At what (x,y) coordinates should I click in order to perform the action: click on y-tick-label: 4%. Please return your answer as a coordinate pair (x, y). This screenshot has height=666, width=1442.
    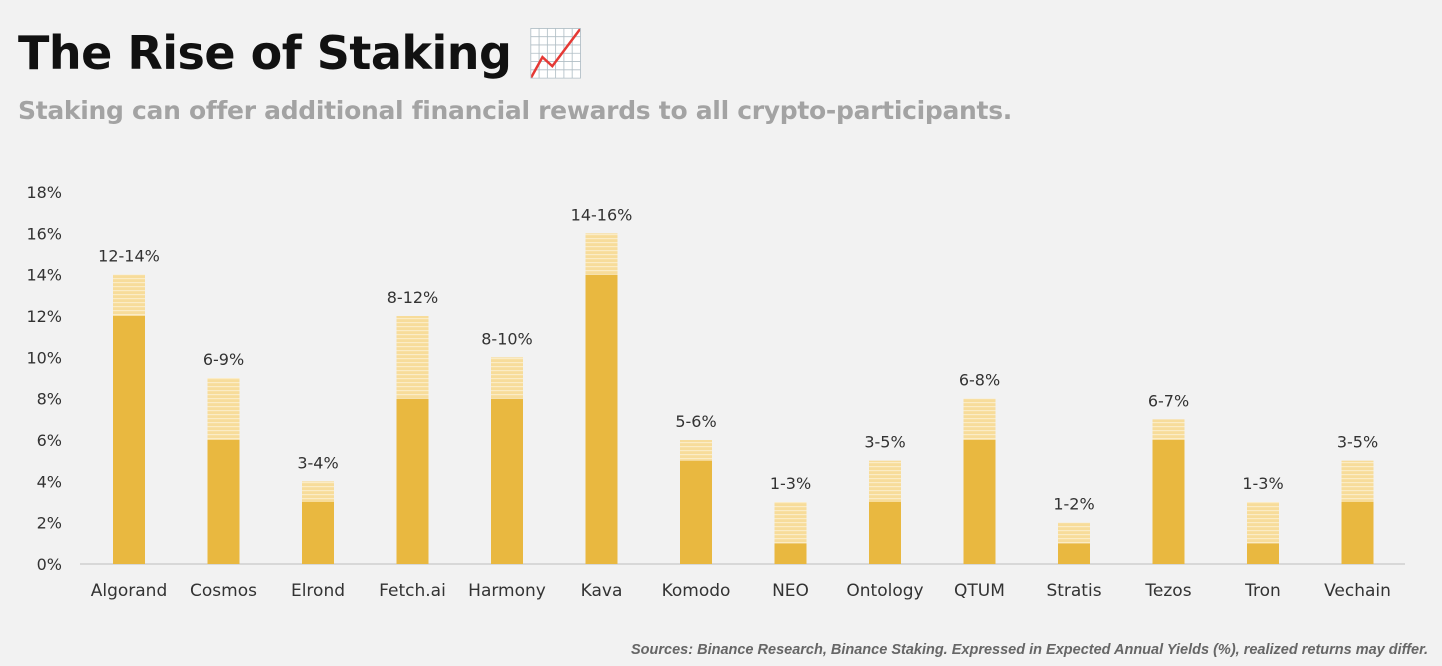
    Looking at the image, I should click on (49, 481).